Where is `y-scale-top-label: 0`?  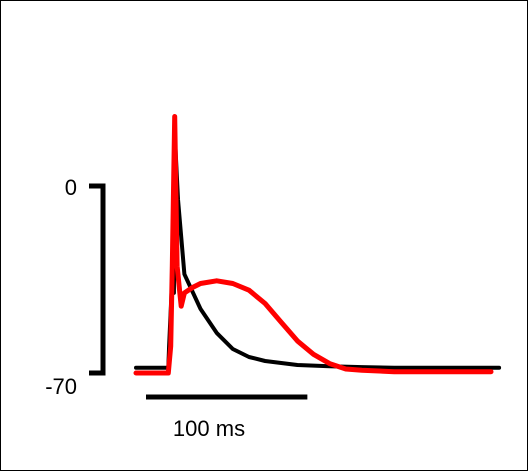 y-scale-top-label: 0 is located at coordinates (71, 187).